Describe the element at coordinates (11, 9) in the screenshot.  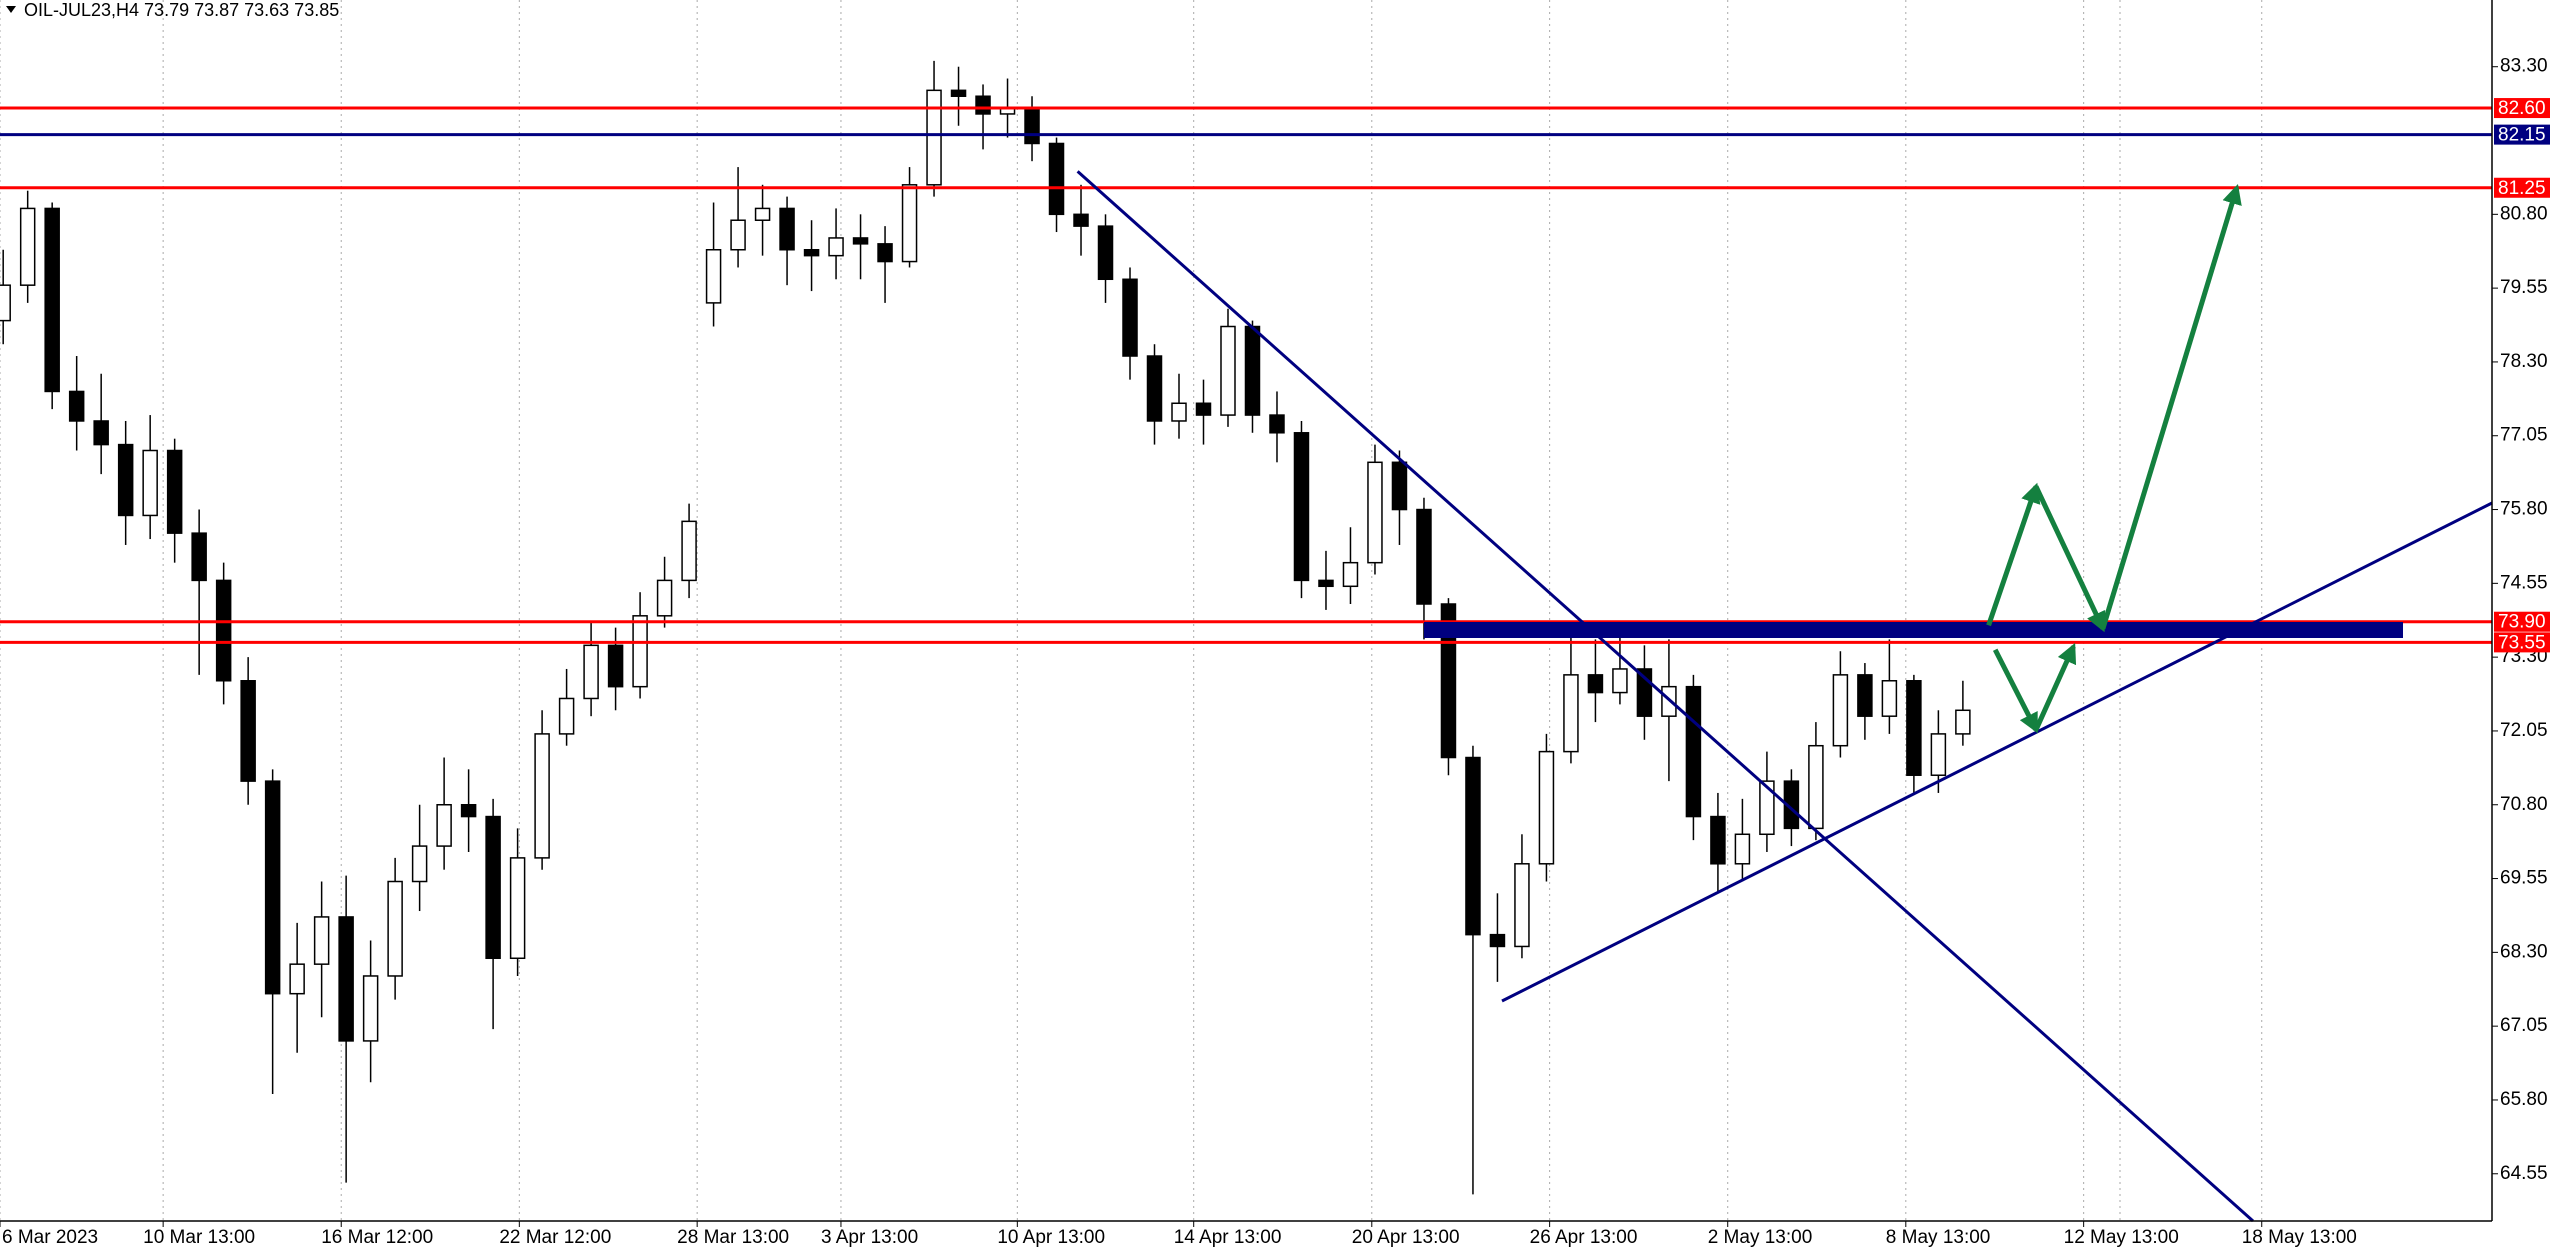
I see `menu-icon` at that location.